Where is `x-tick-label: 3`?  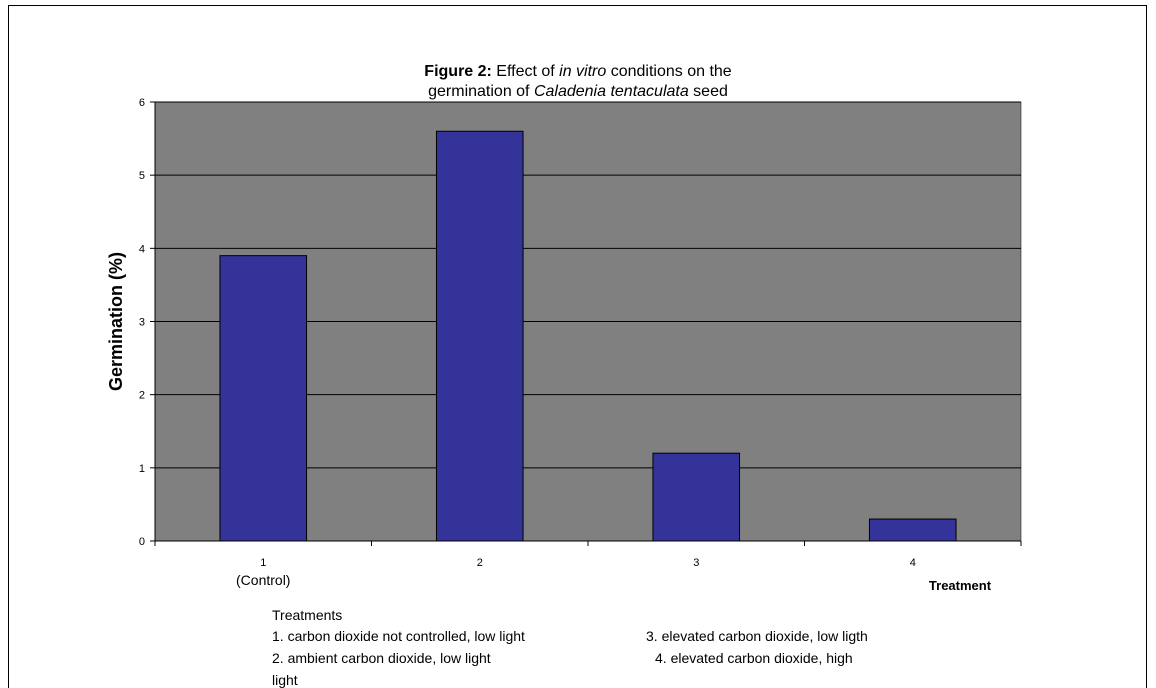 x-tick-label: 3 is located at coordinates (696, 563).